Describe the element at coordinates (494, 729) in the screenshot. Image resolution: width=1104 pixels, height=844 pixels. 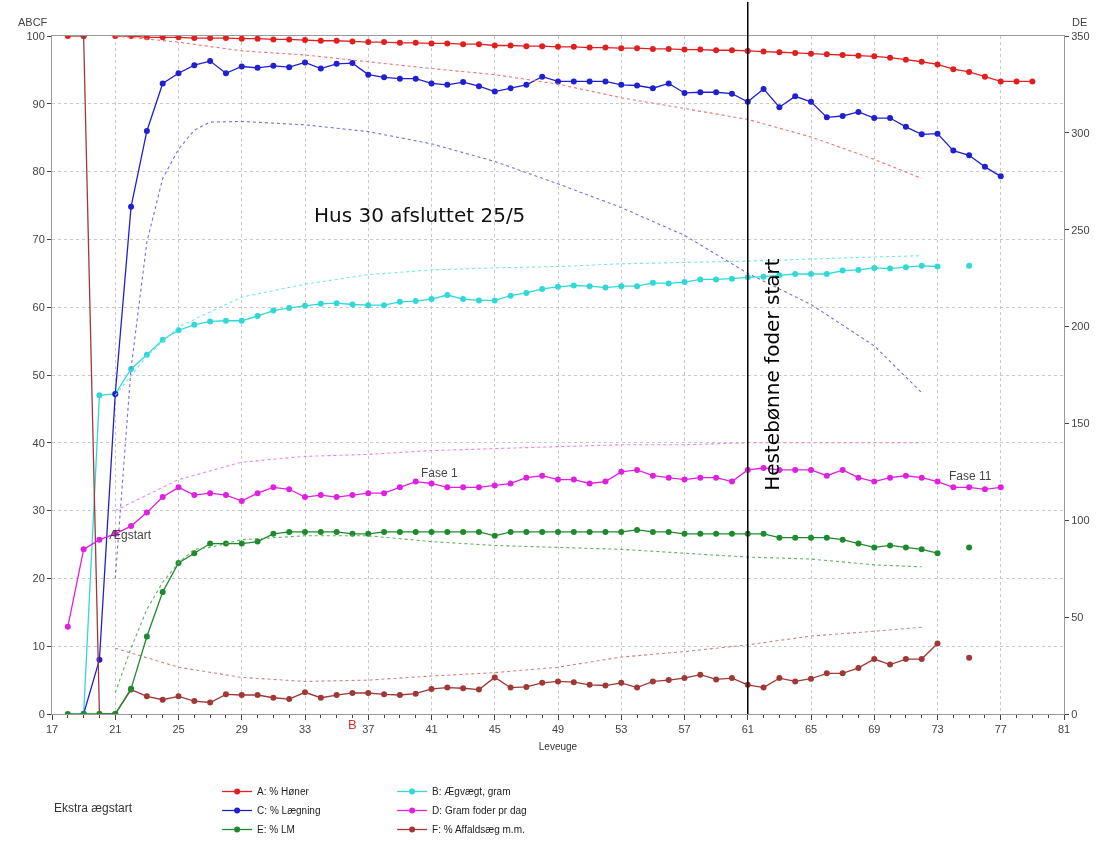
I see `x-tick-label: 45` at that location.